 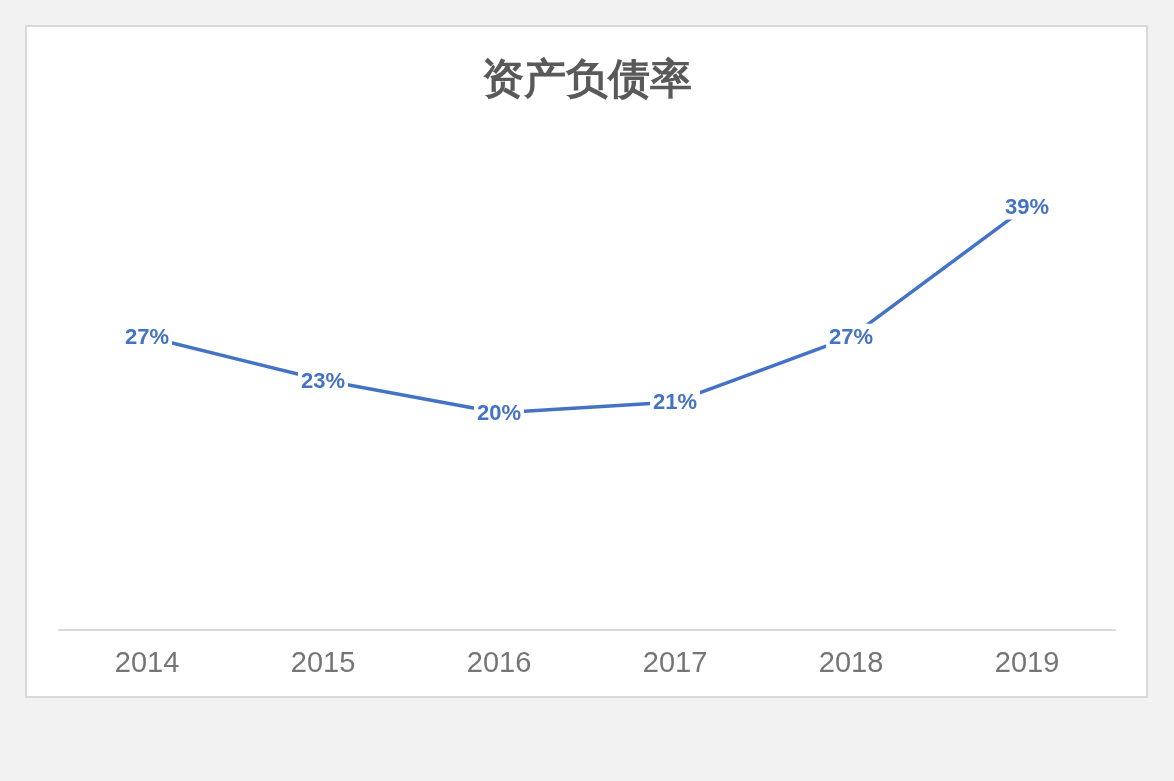 I want to click on data-label: 39%, so click(x=1027, y=207).